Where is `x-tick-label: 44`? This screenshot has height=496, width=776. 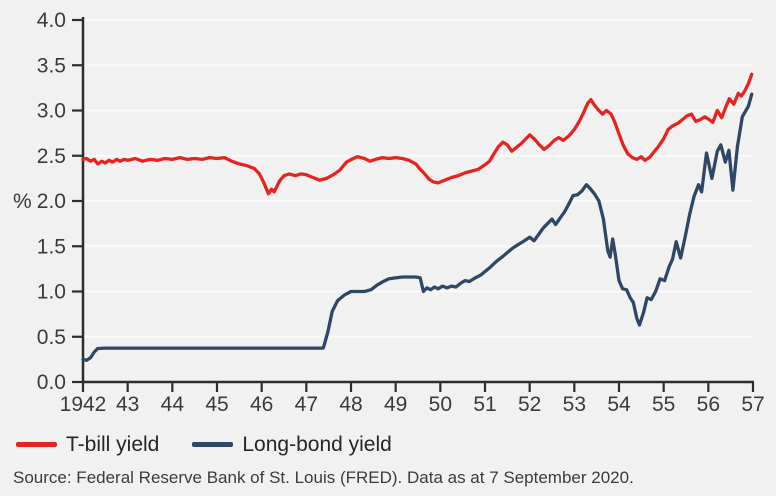
x-tick-label: 44 is located at coordinates (173, 404).